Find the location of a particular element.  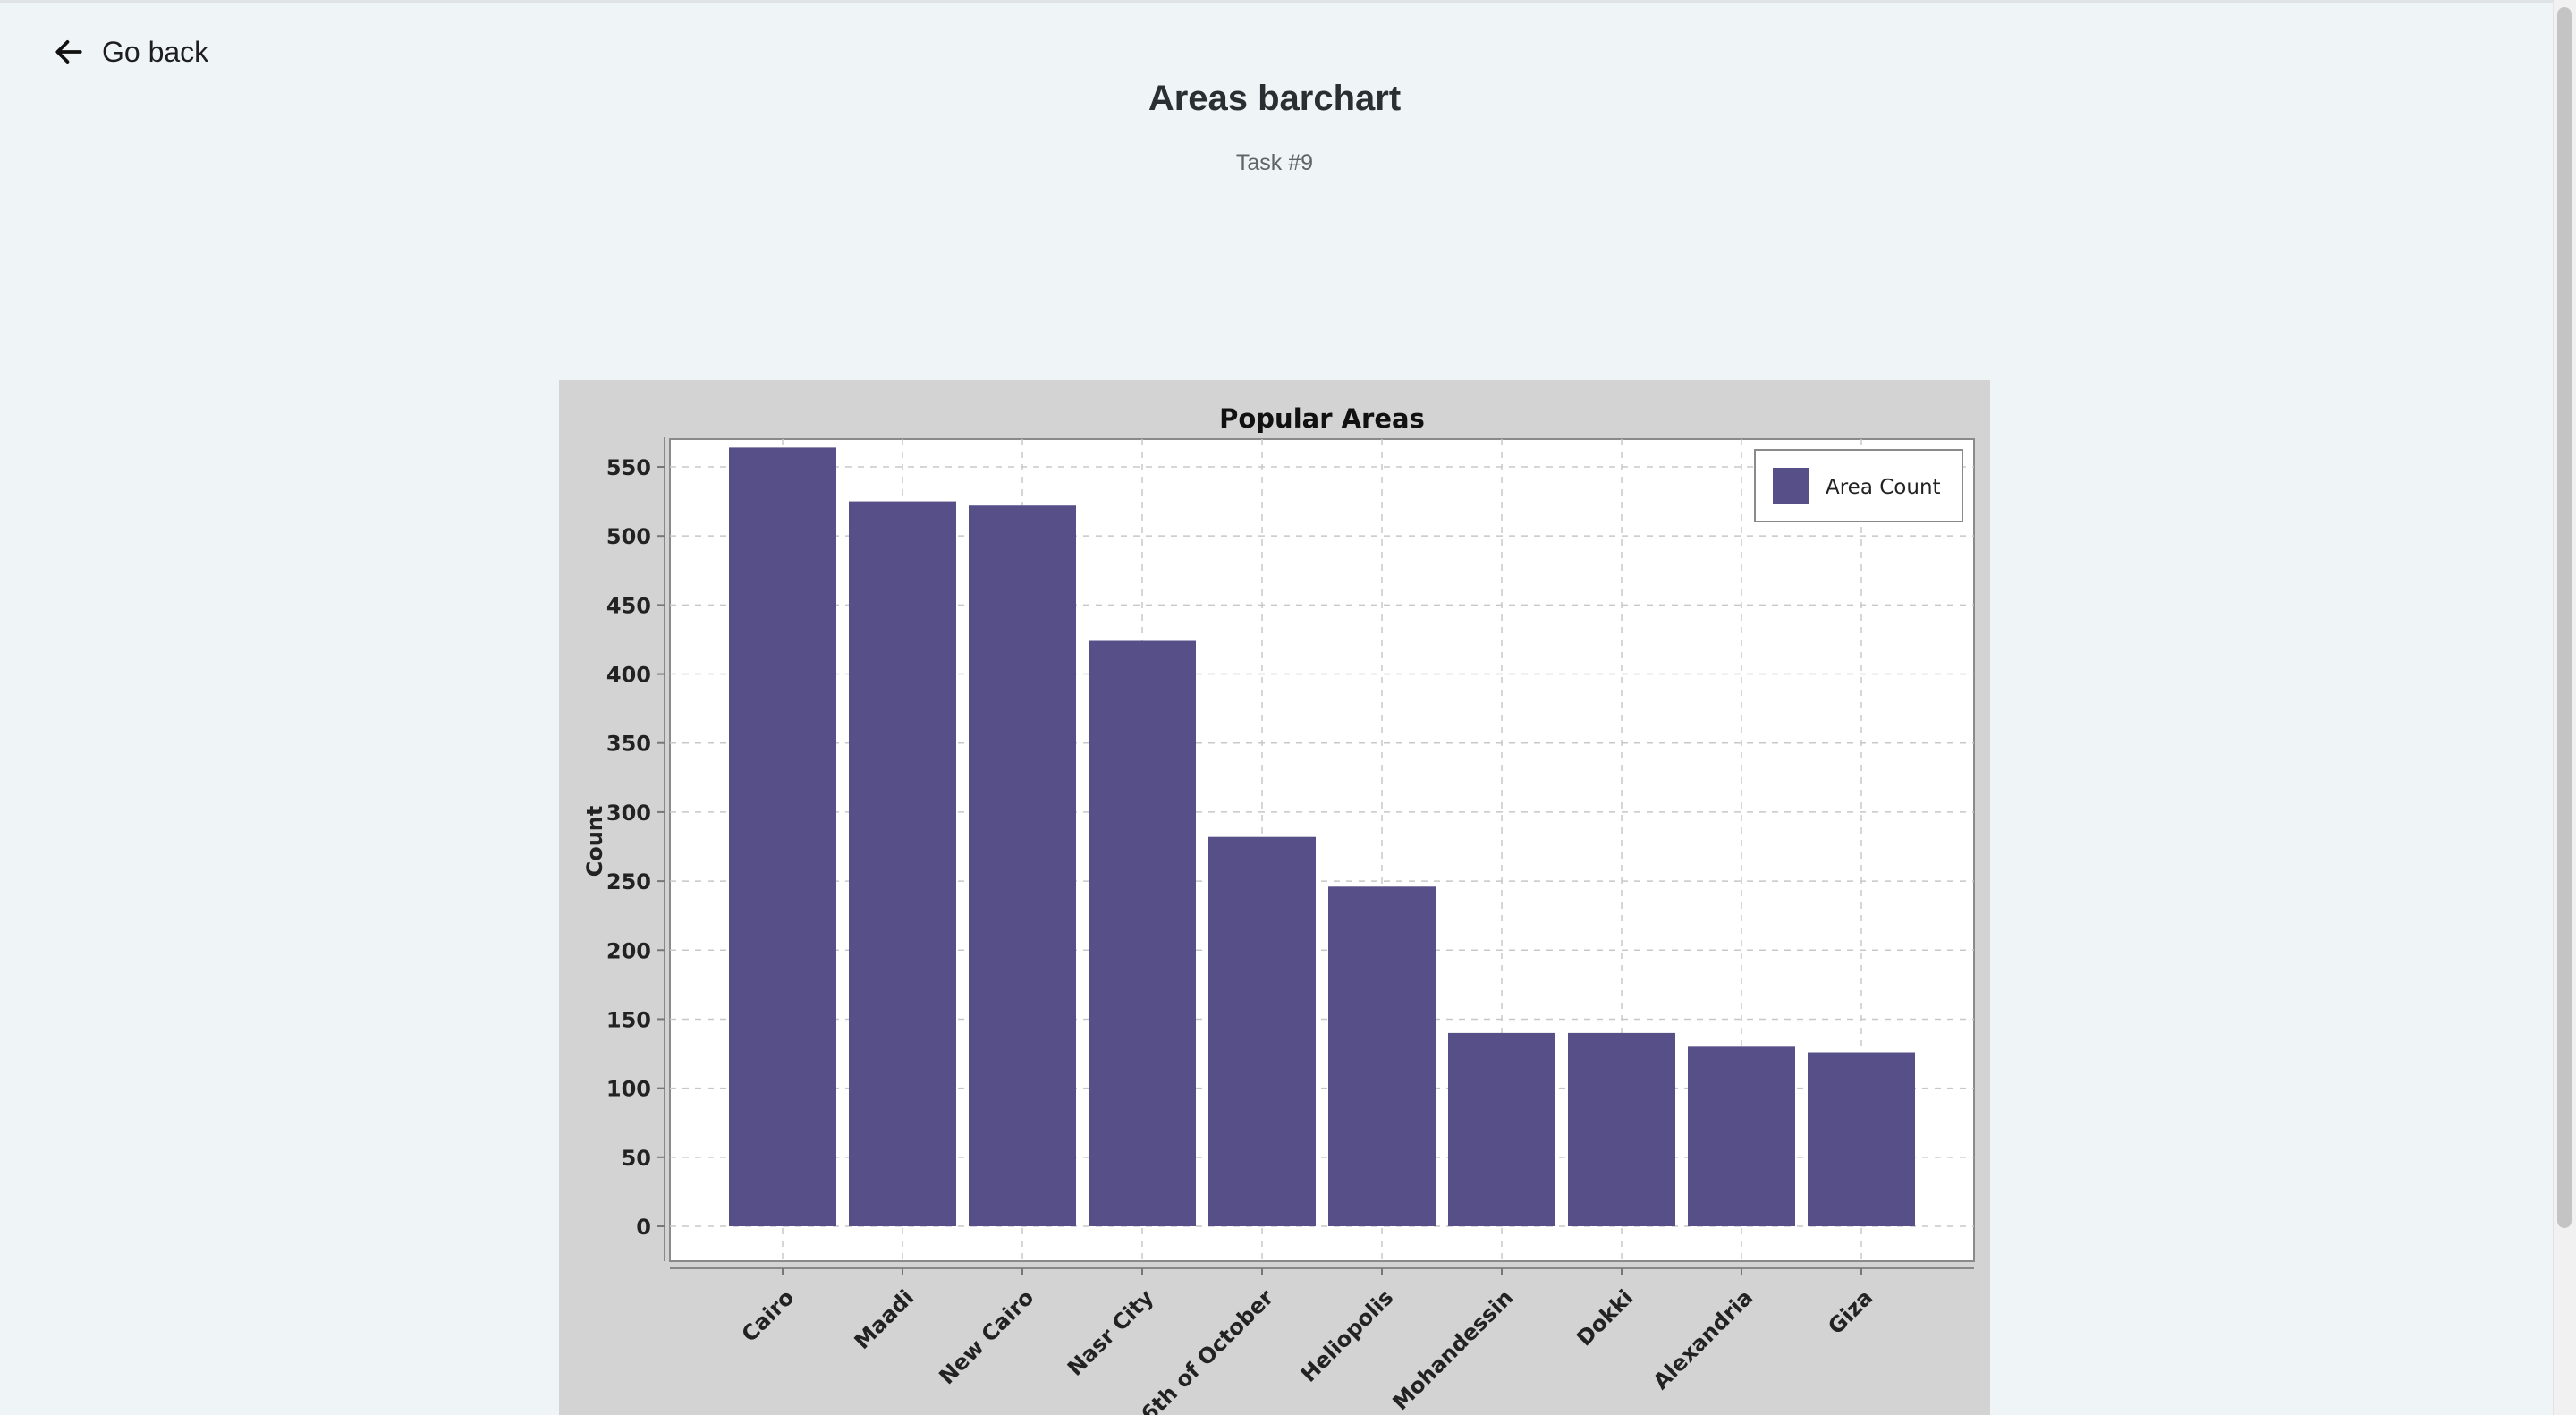

y-tick-label: 450 is located at coordinates (628, 605).